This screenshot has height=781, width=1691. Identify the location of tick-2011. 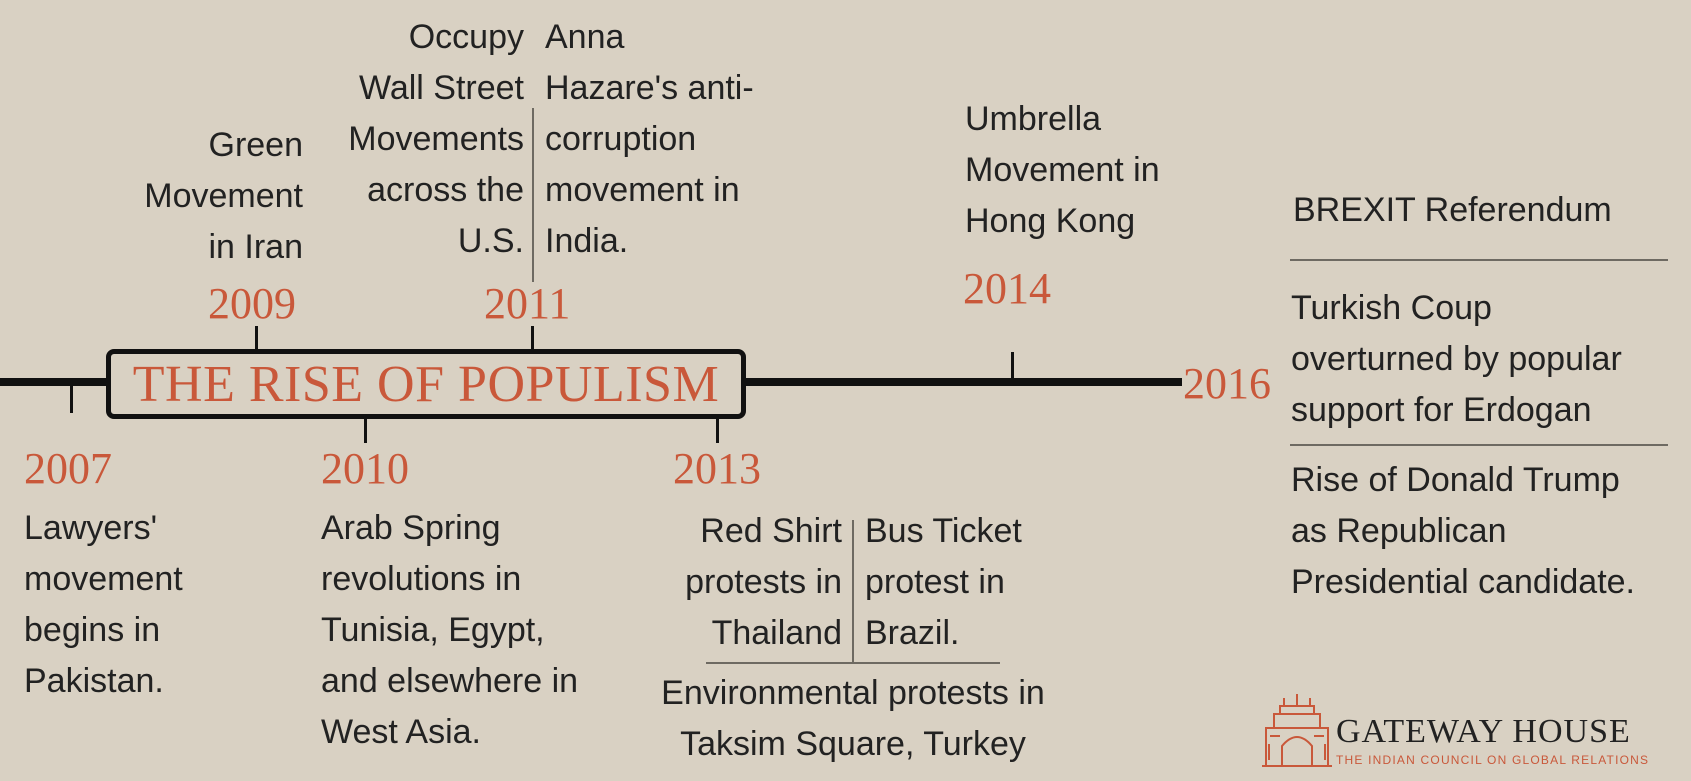
(532, 338).